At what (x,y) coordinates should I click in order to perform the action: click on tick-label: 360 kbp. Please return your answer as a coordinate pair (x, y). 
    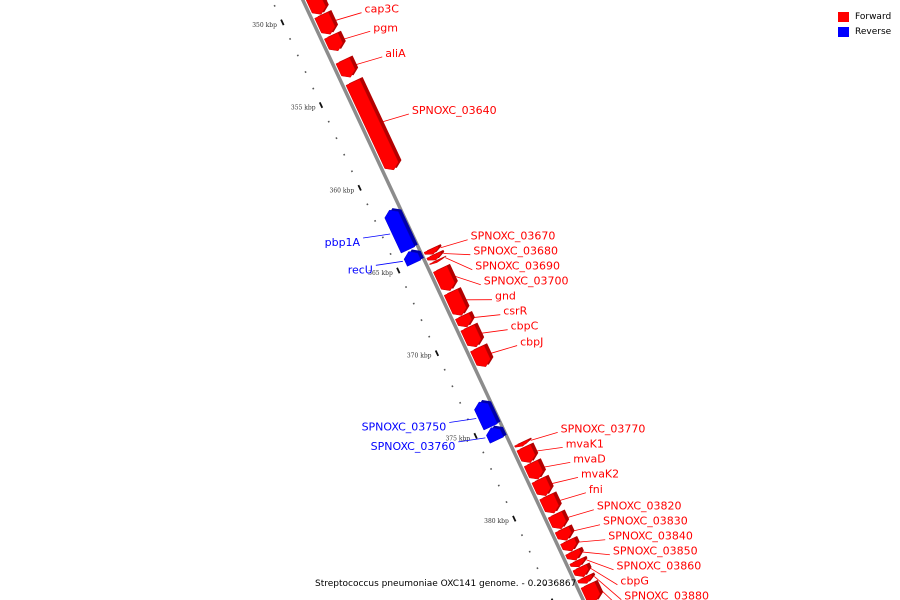
    Looking at the image, I should click on (342, 190).